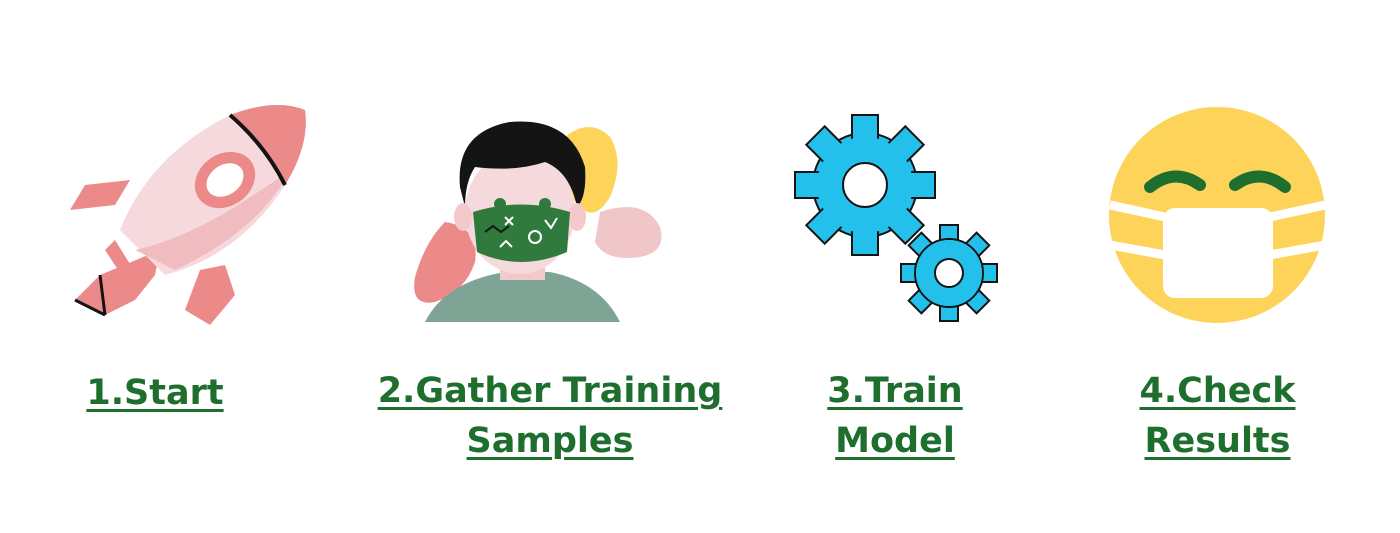 Image resolution: width=1400 pixels, height=533 pixels. Describe the element at coordinates (895, 416) in the screenshot. I see `step-label-train: 3.Train Model` at that location.